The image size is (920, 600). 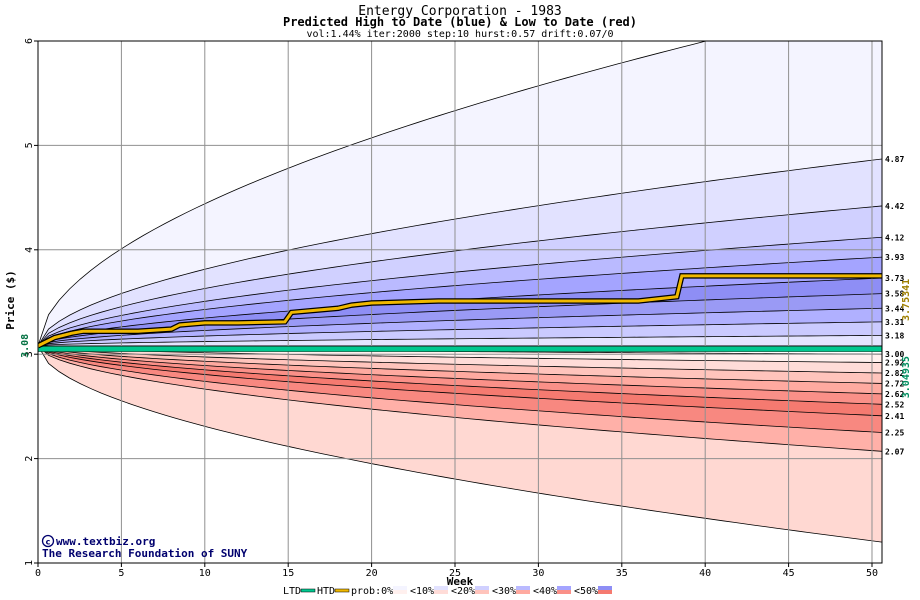 I want to click on x-tick-label: 30, so click(x=538, y=573).